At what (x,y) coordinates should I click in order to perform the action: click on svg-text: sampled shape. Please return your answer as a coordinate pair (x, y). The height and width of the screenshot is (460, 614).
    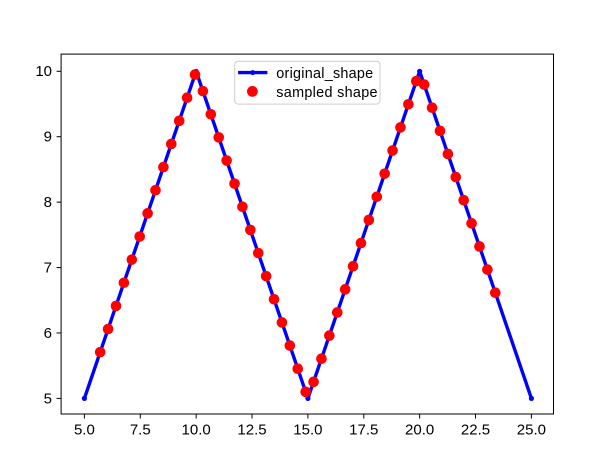
    Looking at the image, I should click on (327, 93).